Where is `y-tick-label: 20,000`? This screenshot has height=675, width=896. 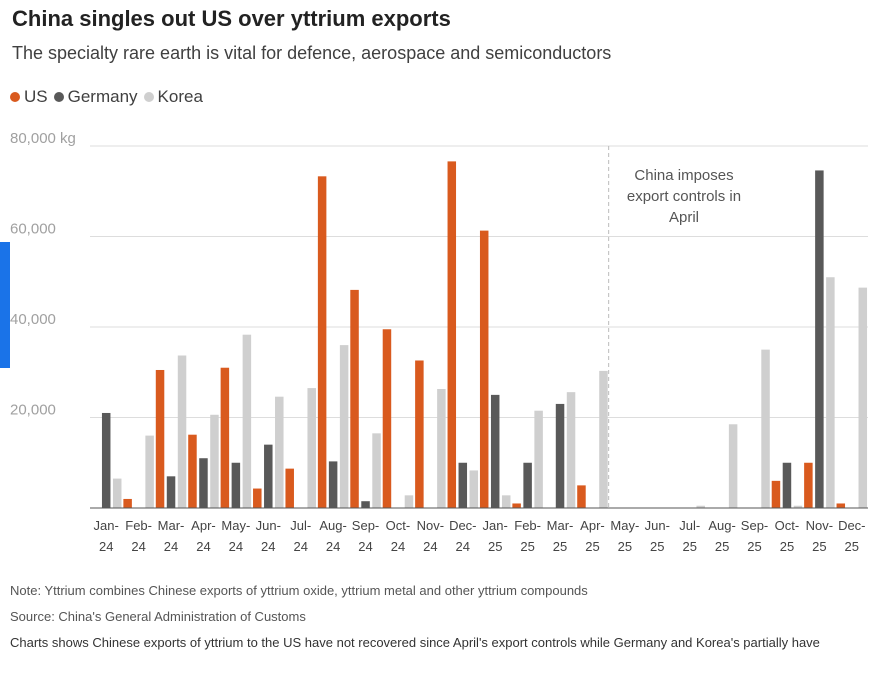
y-tick-label: 20,000 is located at coordinates (33, 410).